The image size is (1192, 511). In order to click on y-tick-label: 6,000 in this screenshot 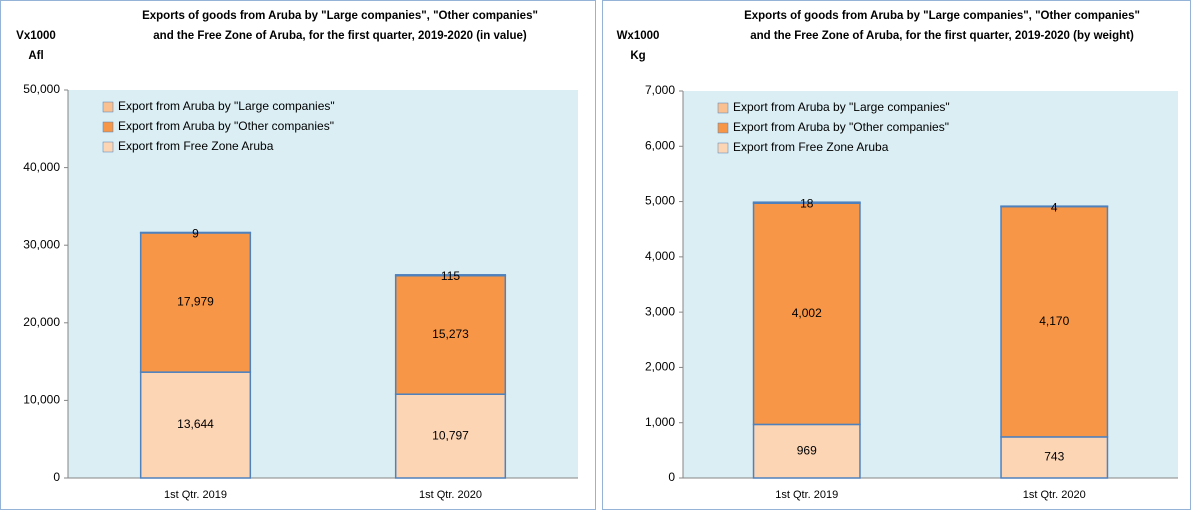, I will do `click(660, 145)`.